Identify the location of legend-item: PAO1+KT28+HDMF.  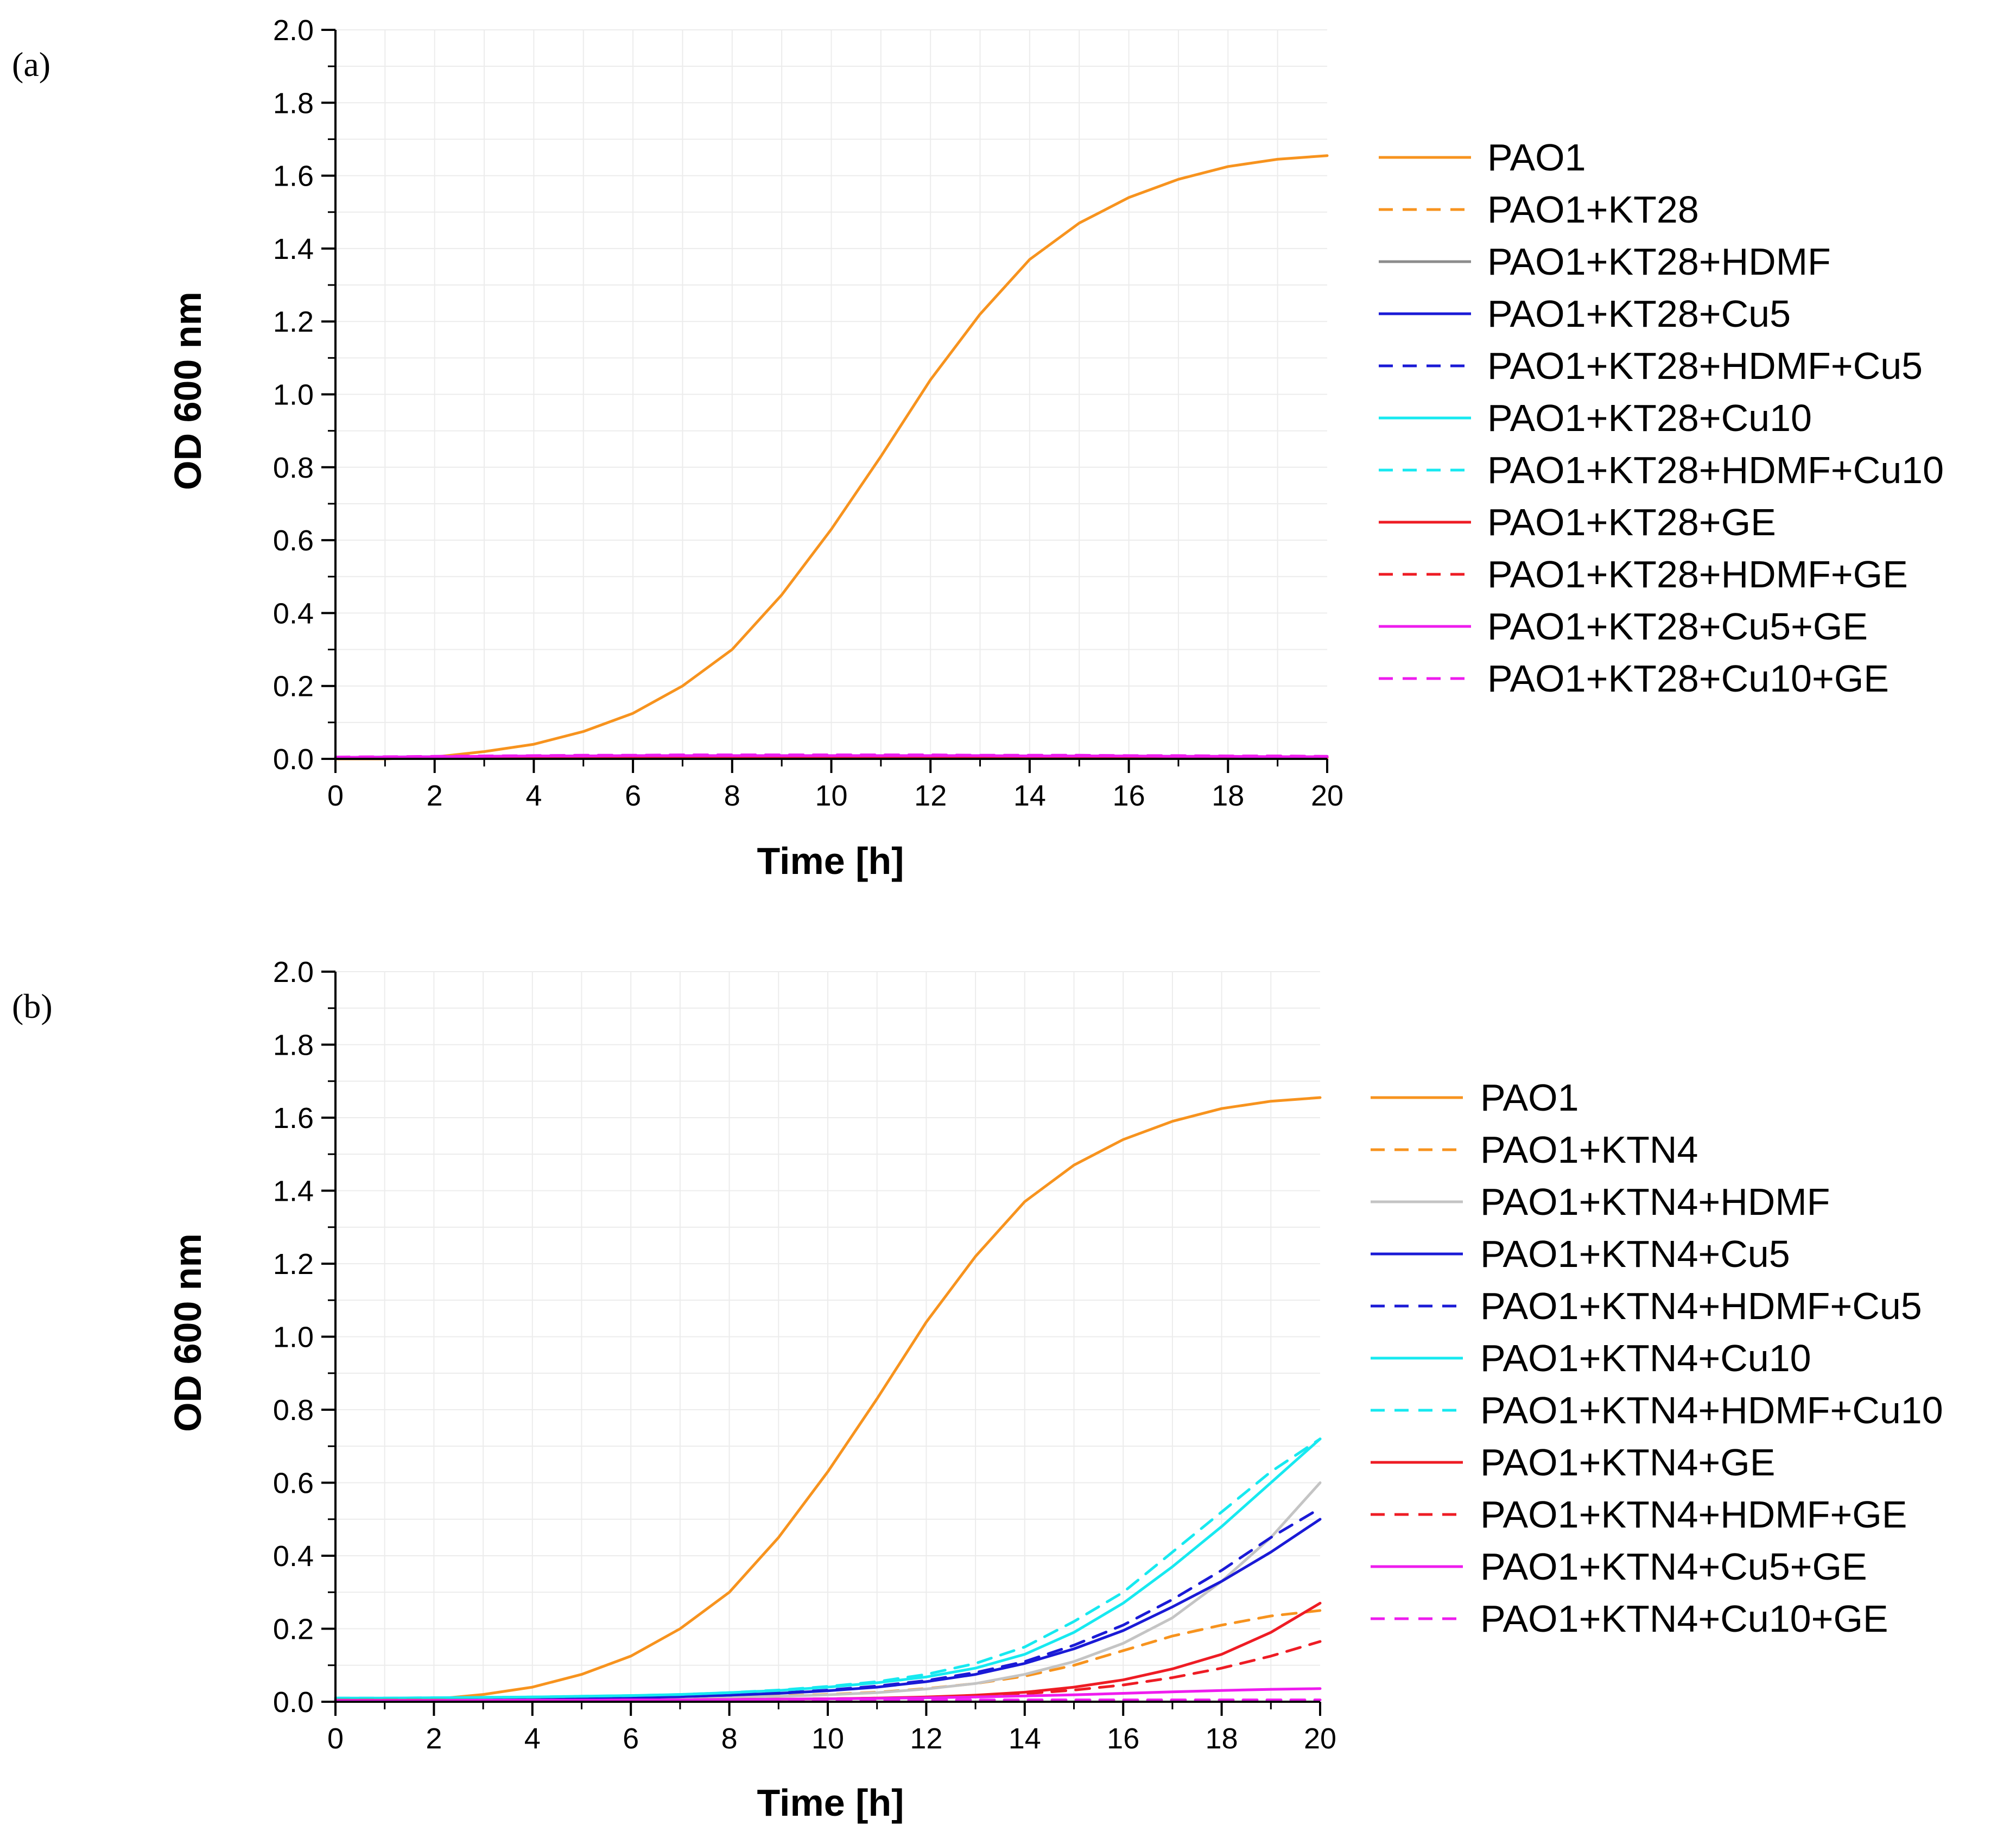
(1605, 261).